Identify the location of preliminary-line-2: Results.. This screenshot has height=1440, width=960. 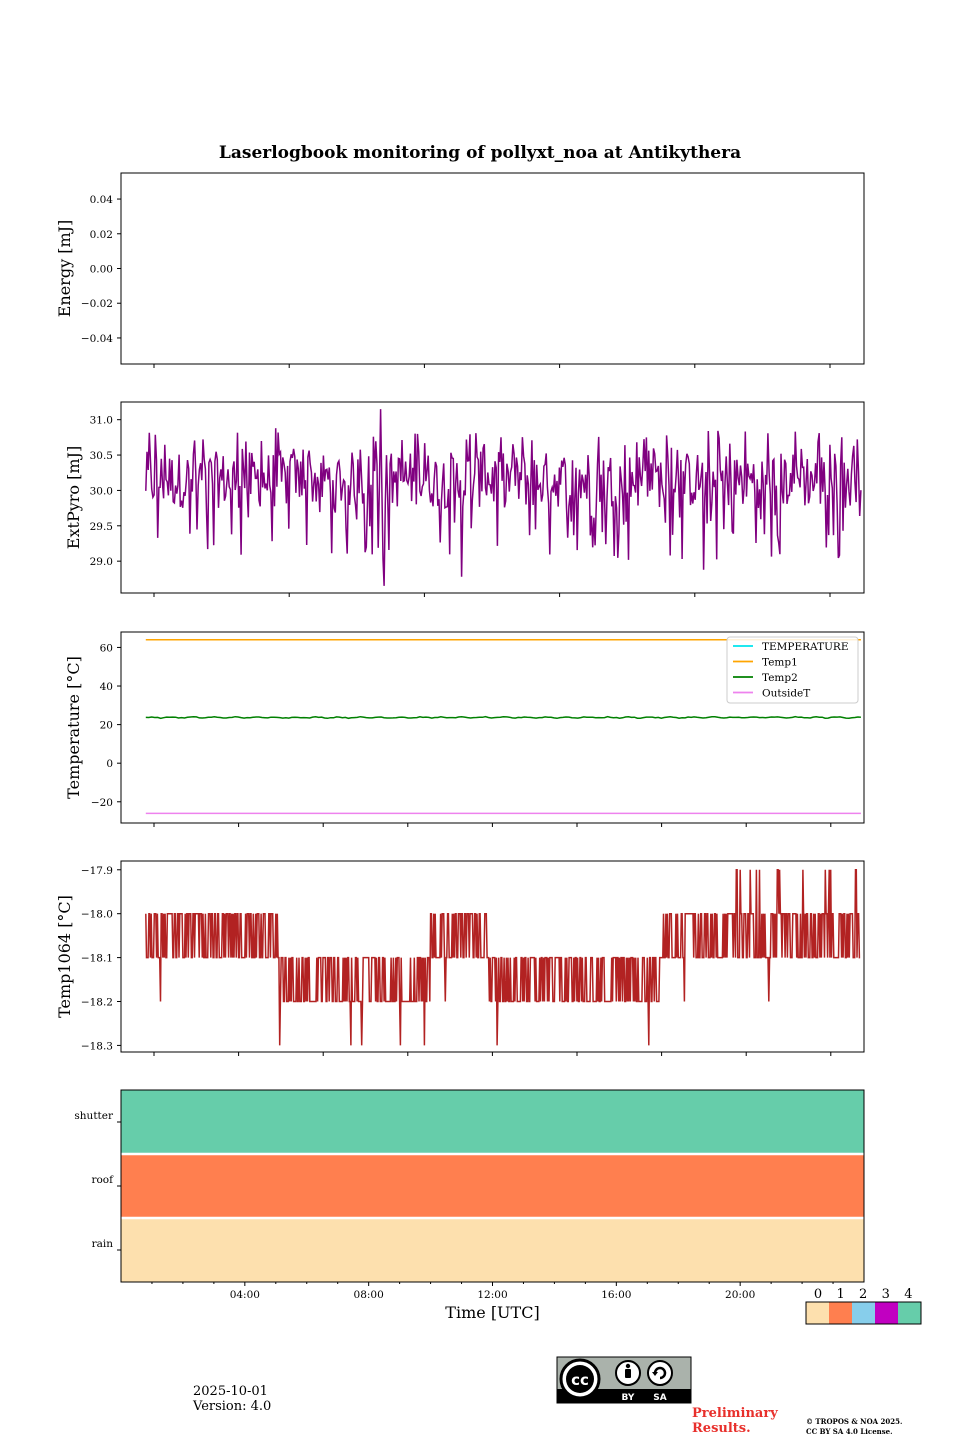
(721, 1428).